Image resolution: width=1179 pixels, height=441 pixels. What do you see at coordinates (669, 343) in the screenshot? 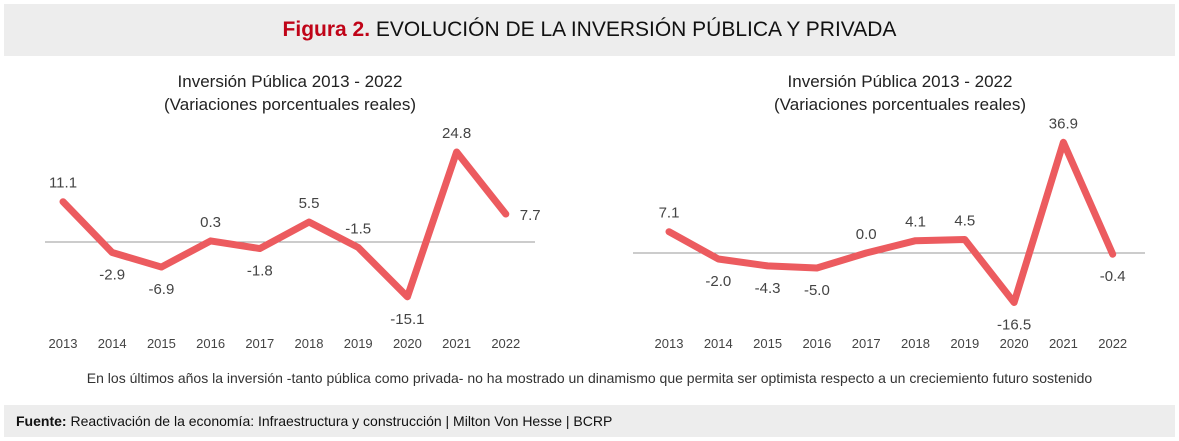
I see `chart-2-x-tick-label: 2013` at bounding box center [669, 343].